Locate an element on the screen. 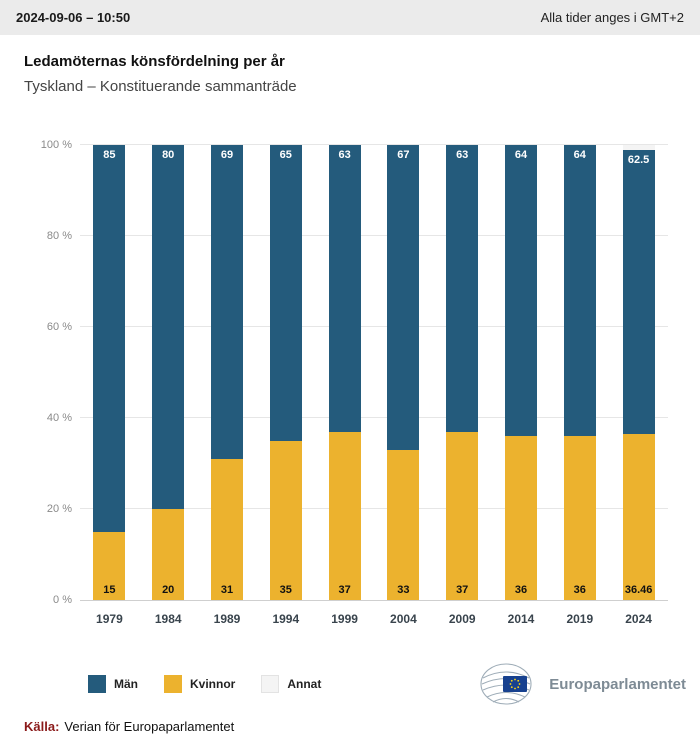  chart-footer-row: Män Kvinnor Annat is located at coordinates (350, 684).